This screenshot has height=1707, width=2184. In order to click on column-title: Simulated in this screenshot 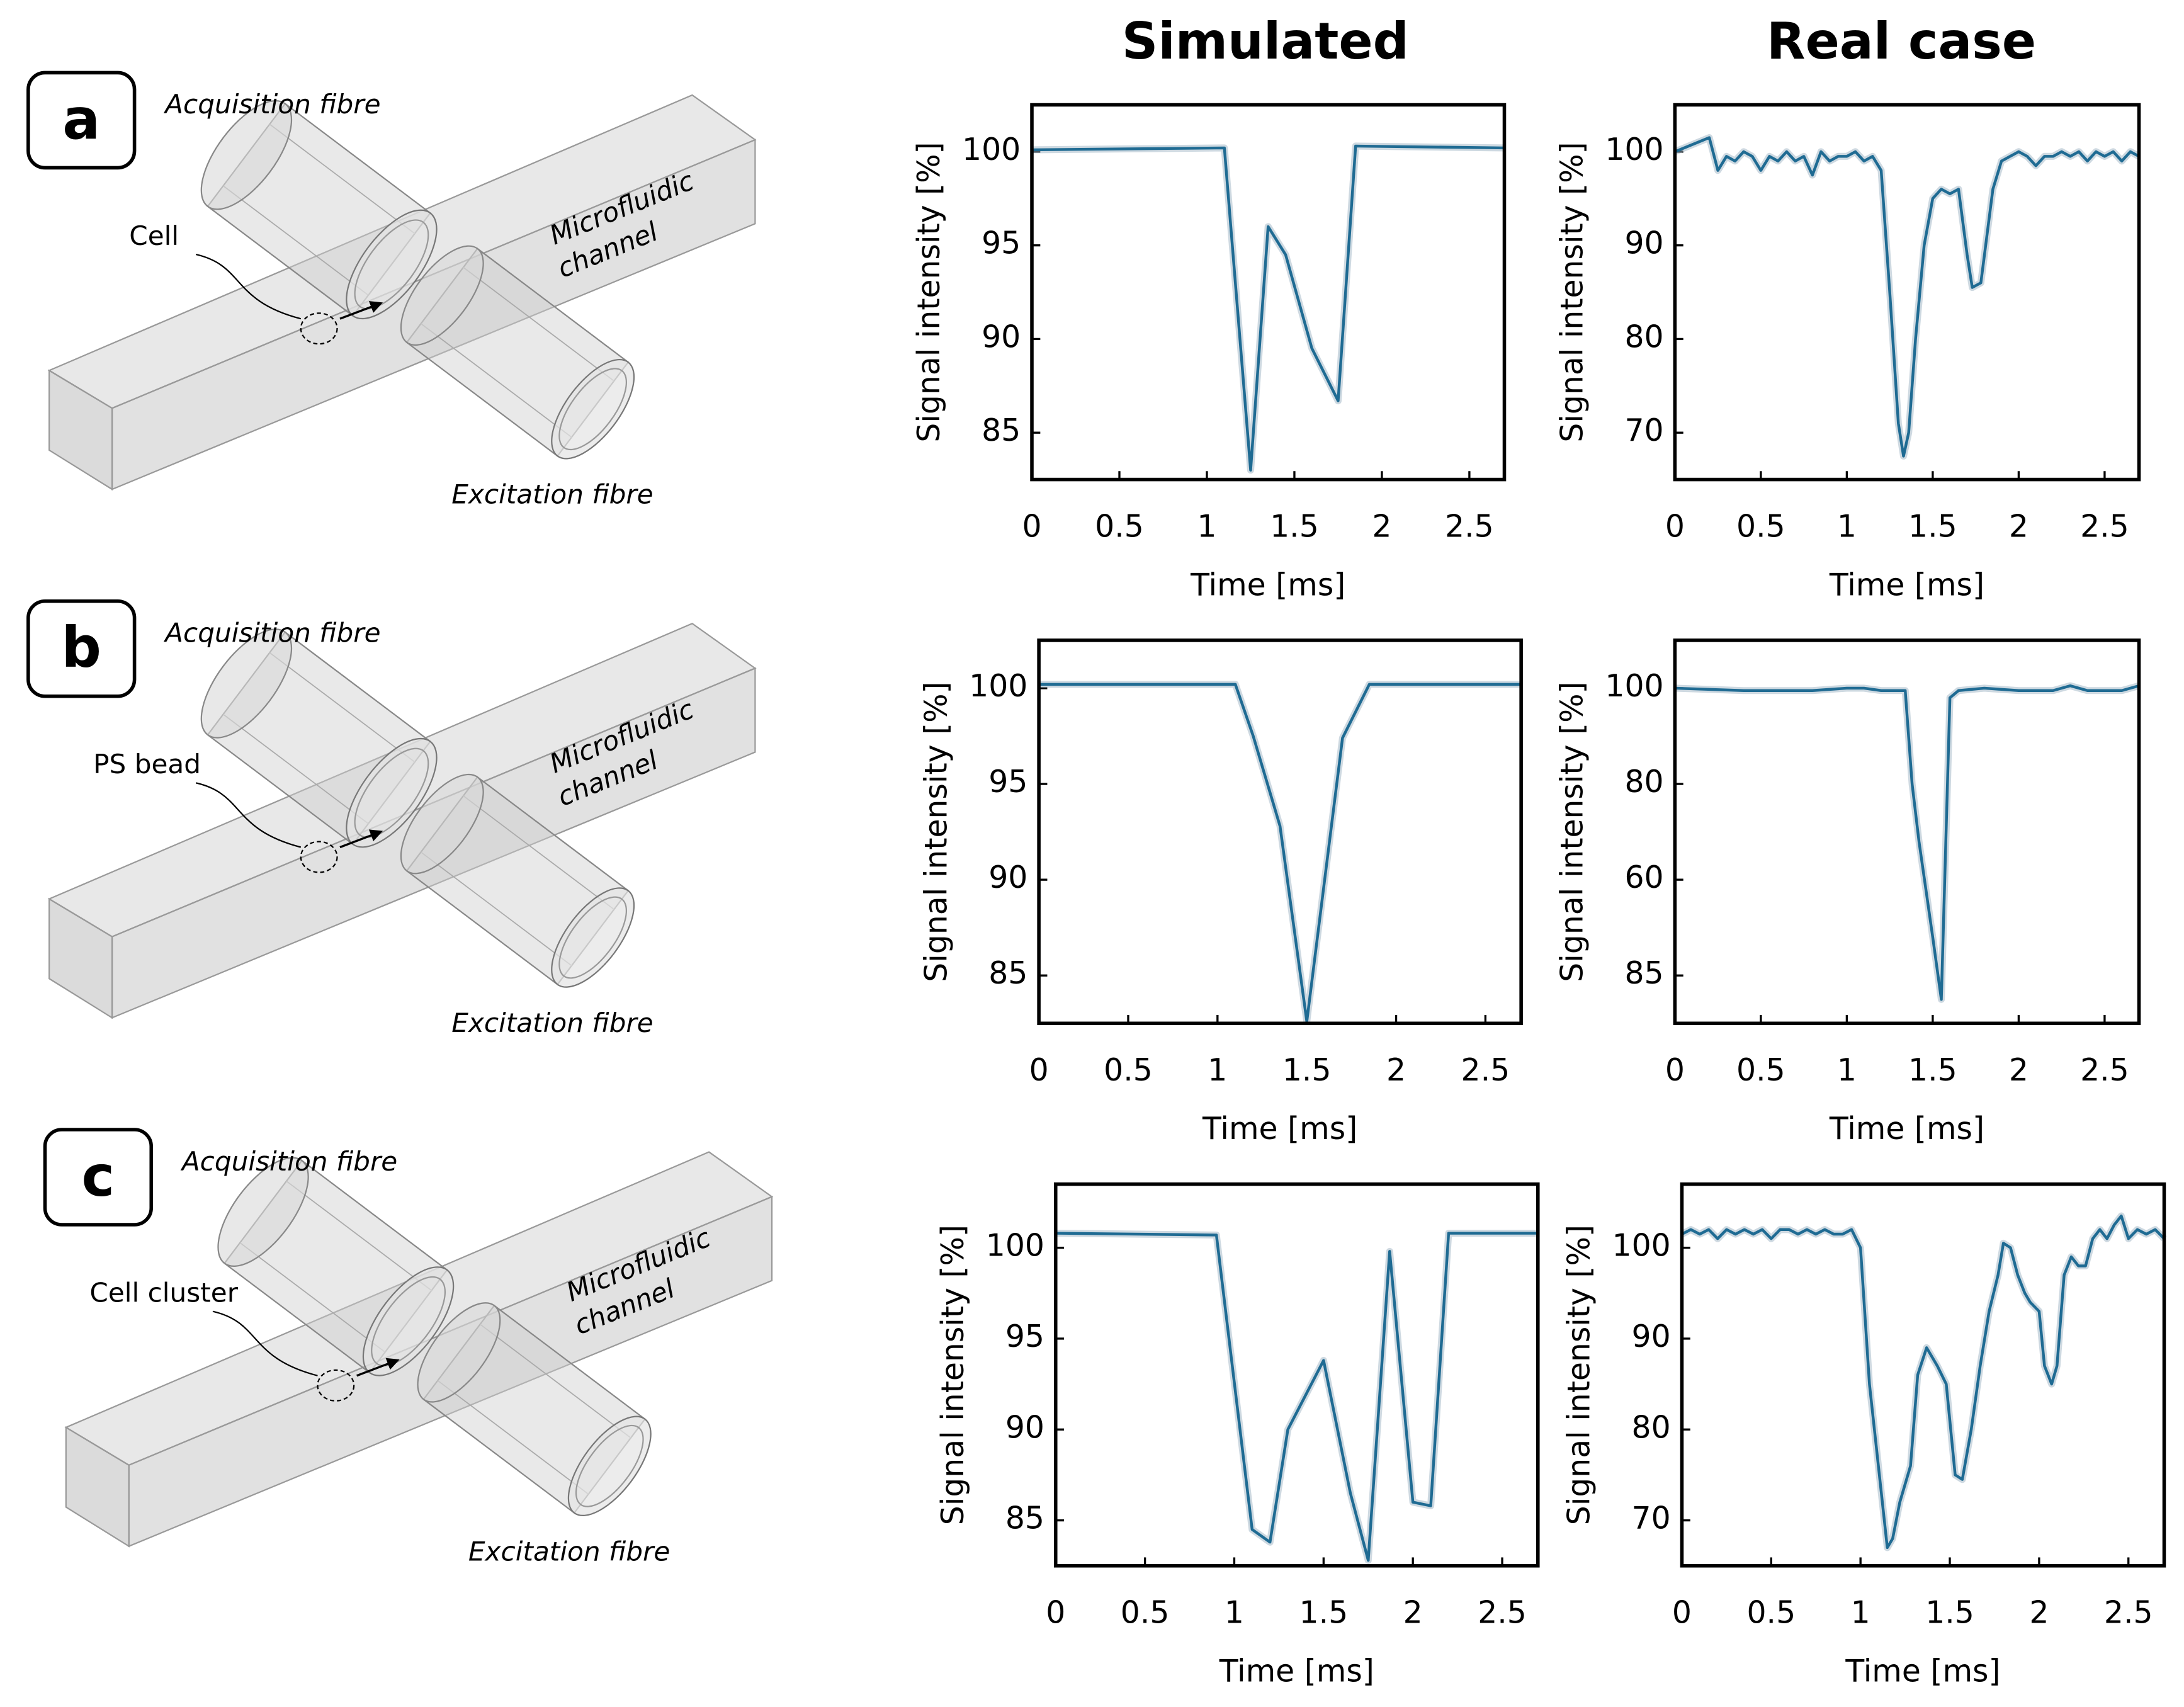, I will do `click(1265, 41)`.